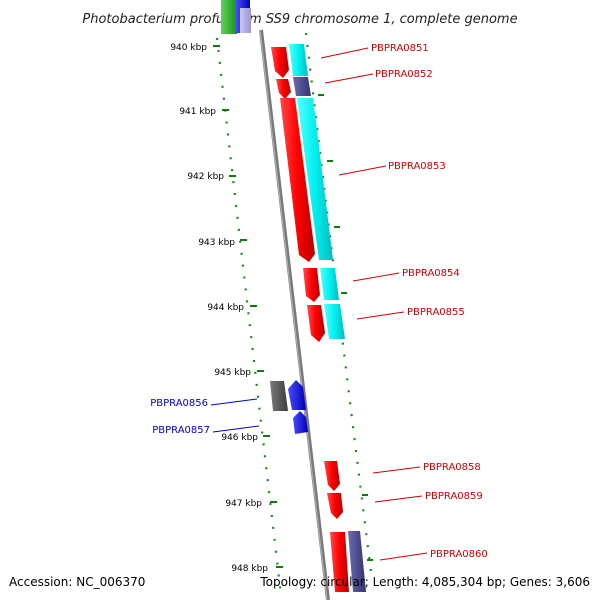 This screenshot has height=600, width=600. I want to click on gene-arrow-pbpra0860, so click(339, 562).